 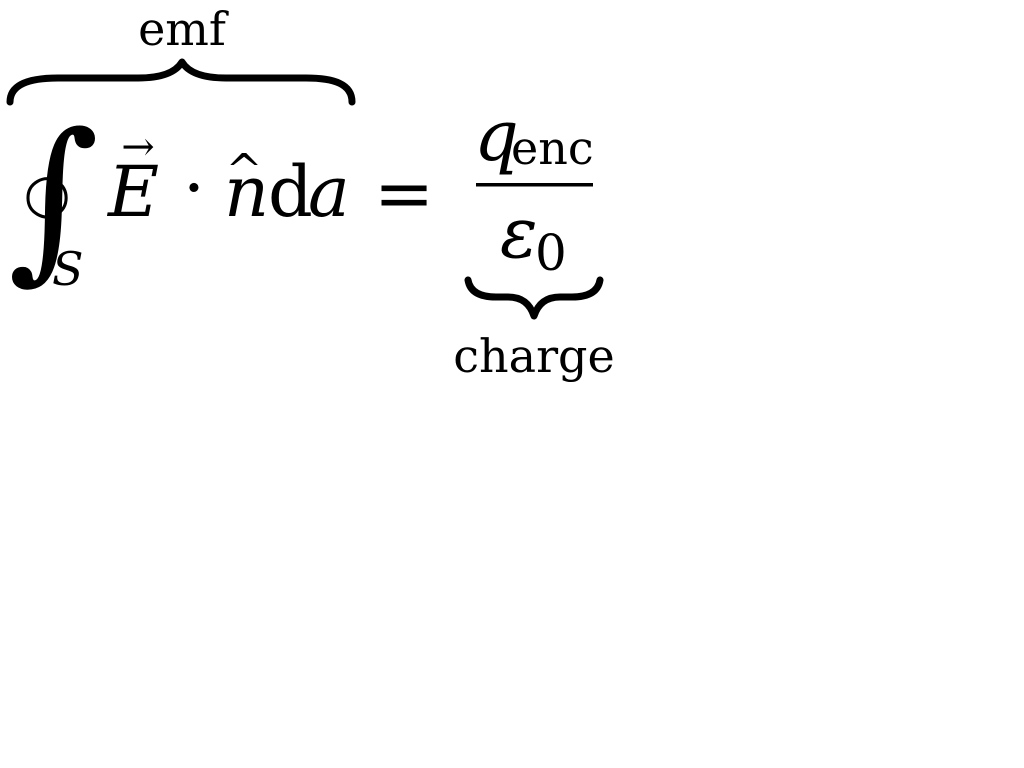 I want to click on underbrace-label: charge, so click(x=533, y=356).